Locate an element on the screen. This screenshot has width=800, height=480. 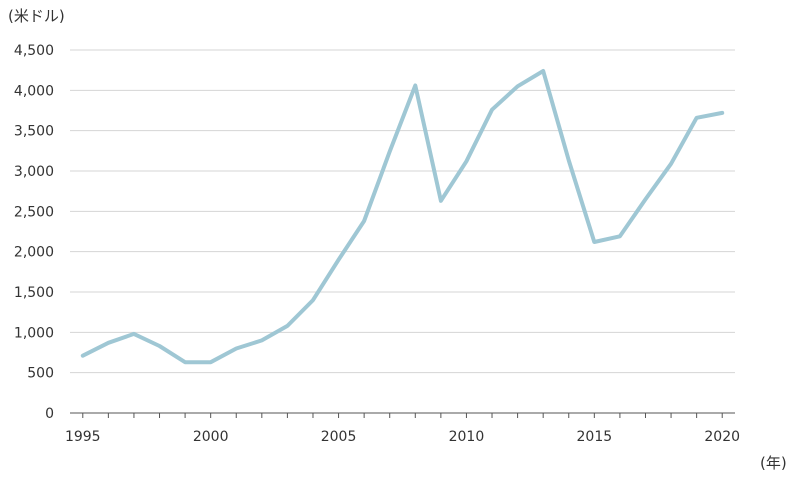
y-tick-label: 1,000 is located at coordinates (34, 333).